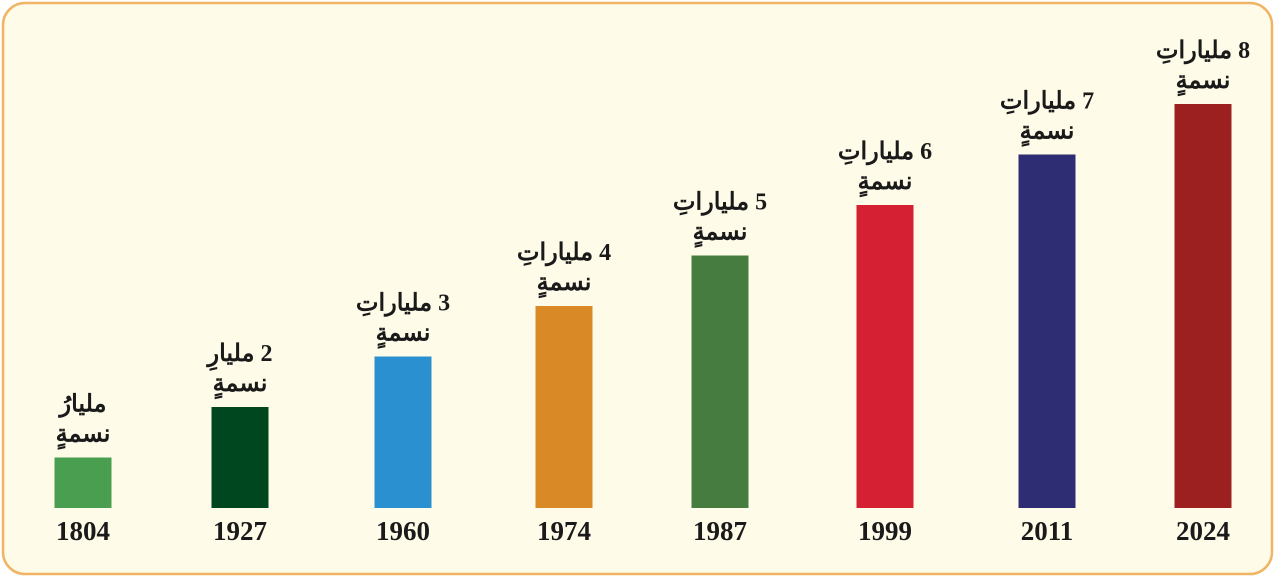  Describe the element at coordinates (239, 356) in the screenshot. I see `value-label: 2 مليارِ` at that location.